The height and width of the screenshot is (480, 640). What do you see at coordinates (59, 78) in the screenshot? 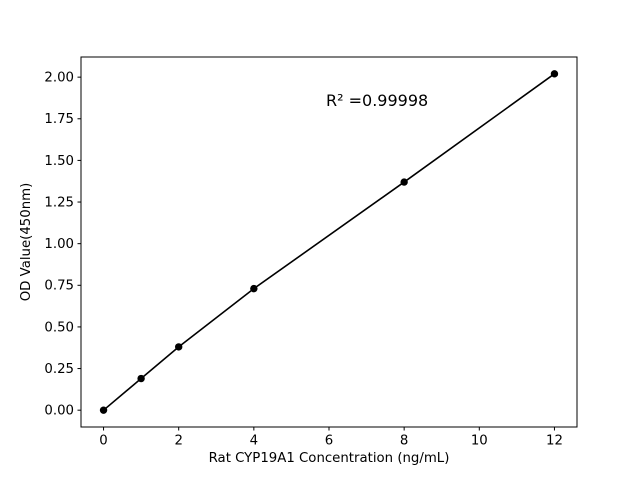
I see `y-tick-label: 2.00` at bounding box center [59, 78].